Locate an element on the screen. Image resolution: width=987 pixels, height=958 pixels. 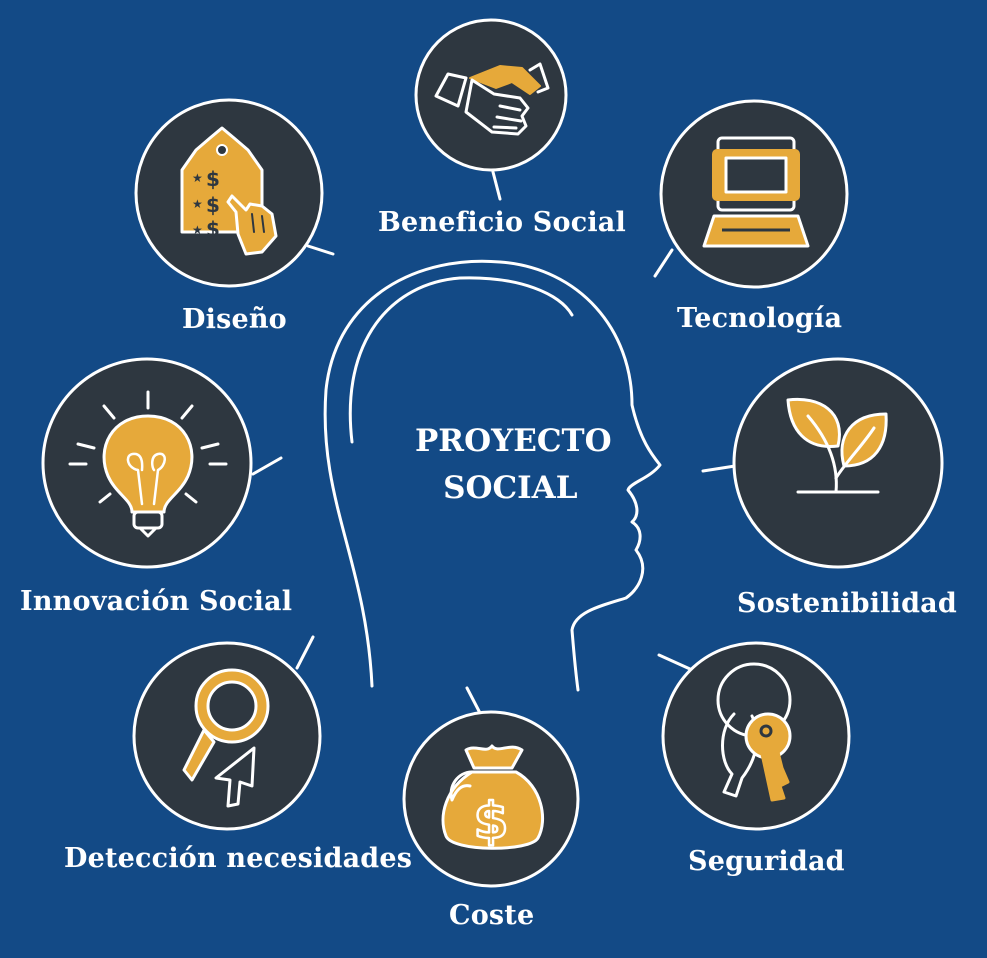
money-bag-icon: $ is located at coordinates (493, 797).